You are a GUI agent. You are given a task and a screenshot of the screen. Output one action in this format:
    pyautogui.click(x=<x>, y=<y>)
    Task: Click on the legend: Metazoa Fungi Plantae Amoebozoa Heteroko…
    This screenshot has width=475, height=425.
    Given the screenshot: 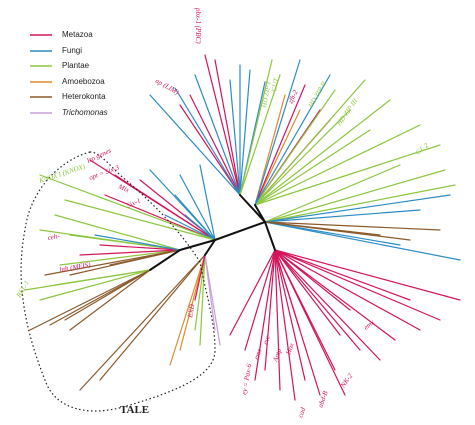 What is the action you would take?
    pyautogui.click(x=69, y=73)
    